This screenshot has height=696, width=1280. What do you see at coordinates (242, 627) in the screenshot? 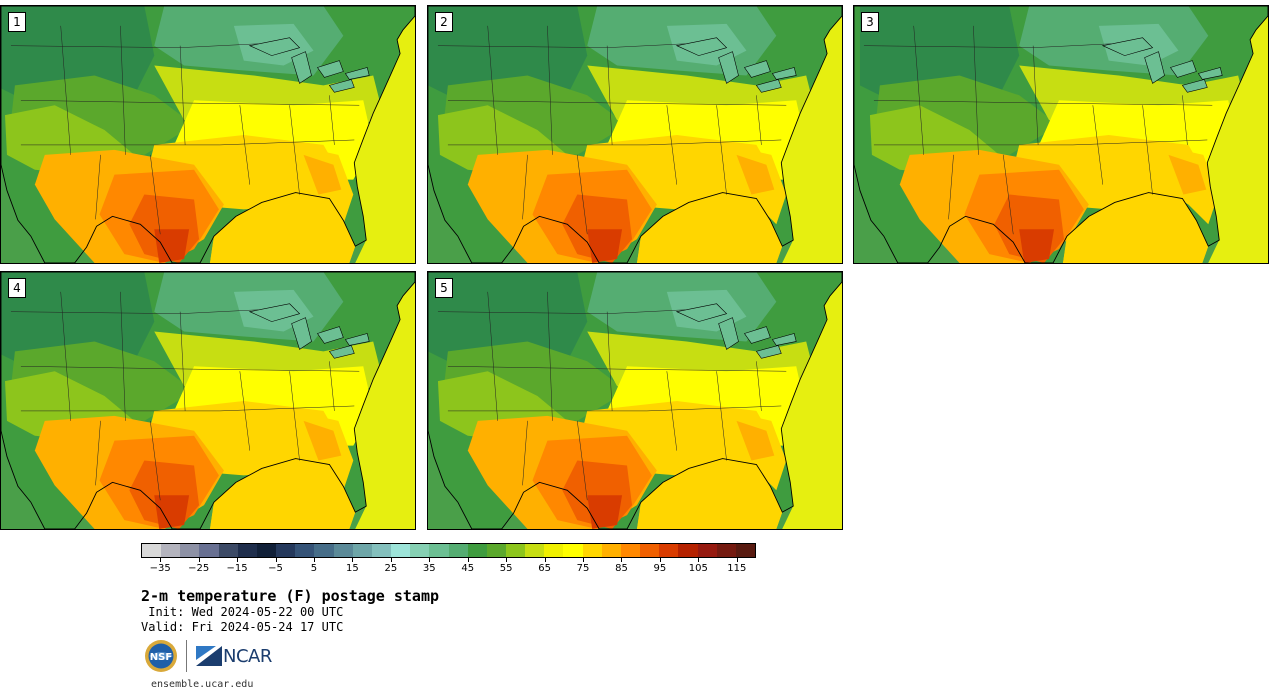
I see `valid-time: Valid: Fri 2024-05-24 17 UTC` at bounding box center [242, 627].